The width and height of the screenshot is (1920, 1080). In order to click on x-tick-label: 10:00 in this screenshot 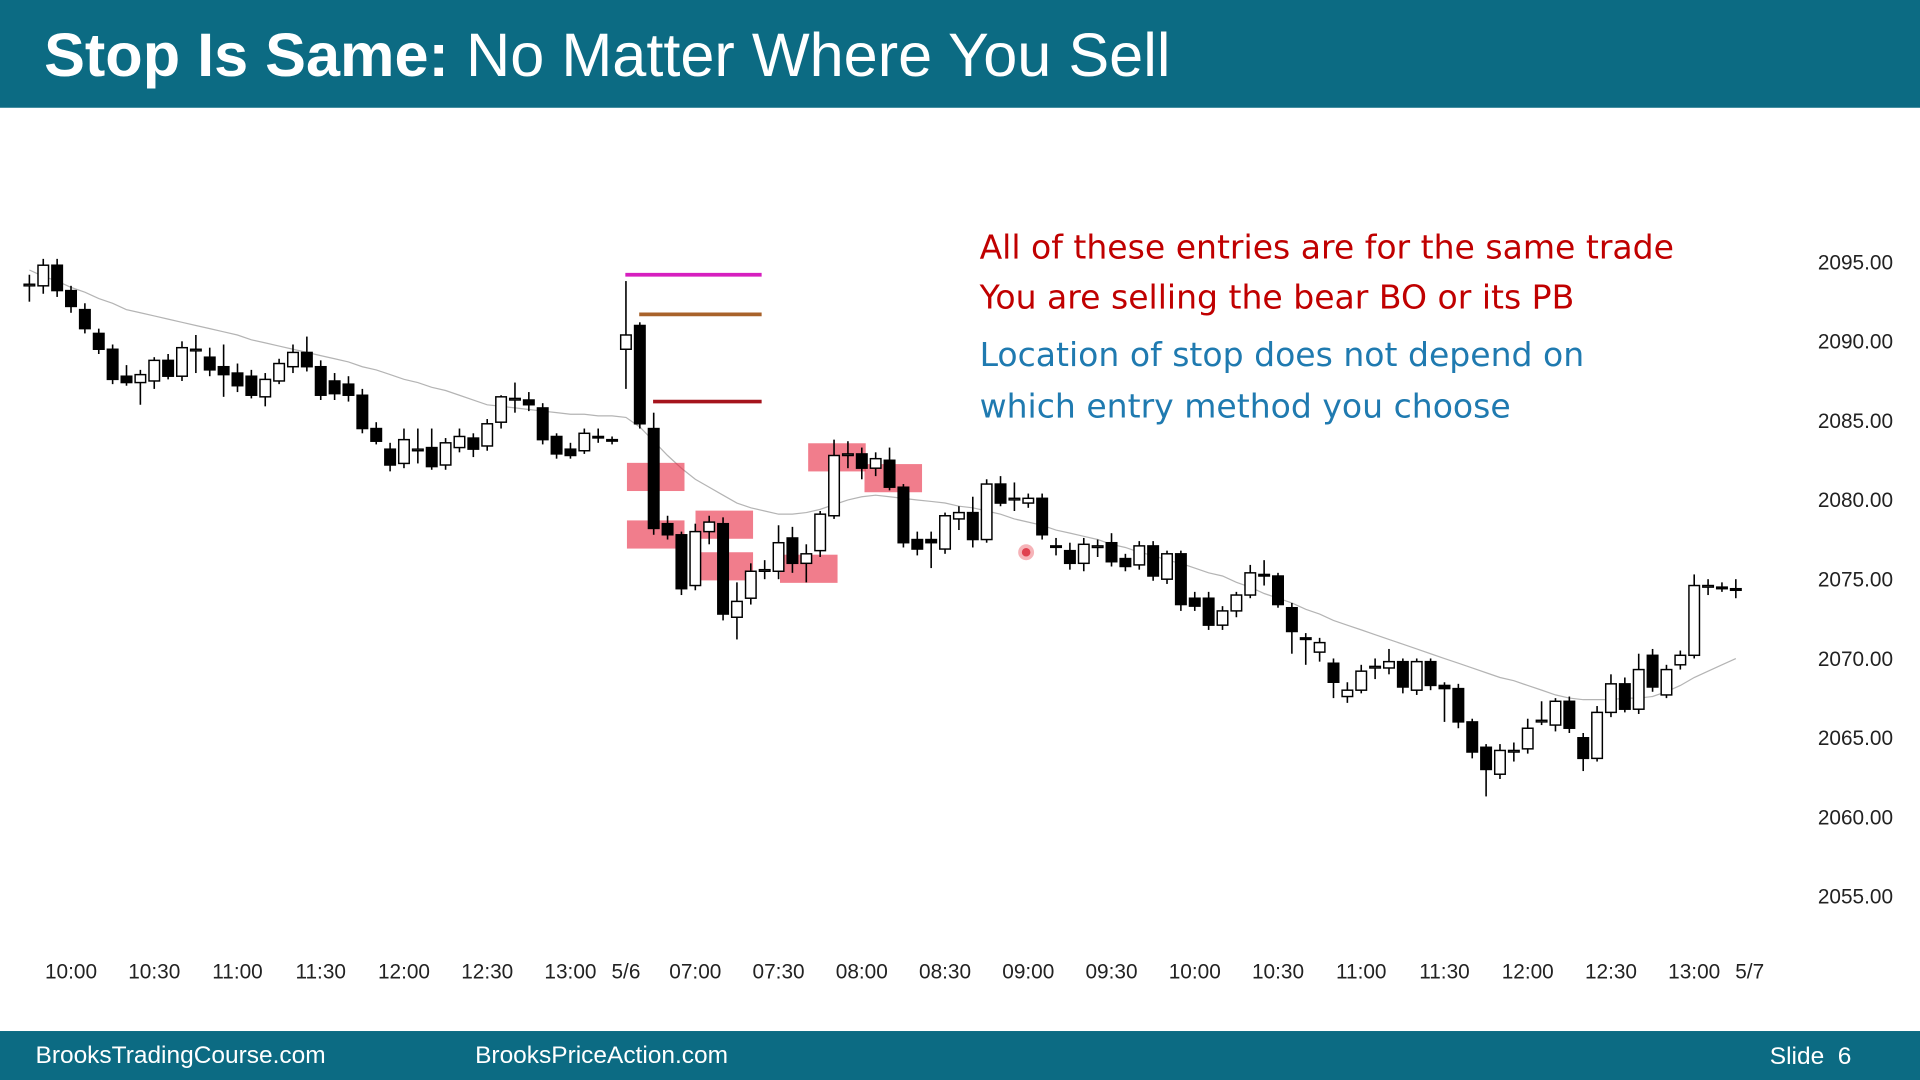, I will do `click(71, 971)`.